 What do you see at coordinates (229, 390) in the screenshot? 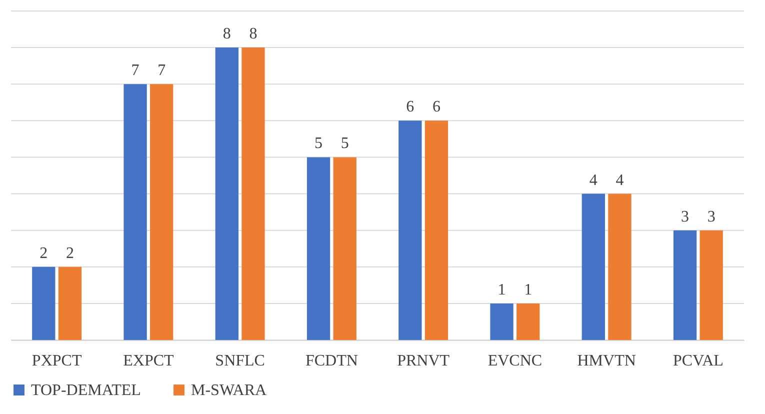
I see `legend-label: M-SWARA` at bounding box center [229, 390].